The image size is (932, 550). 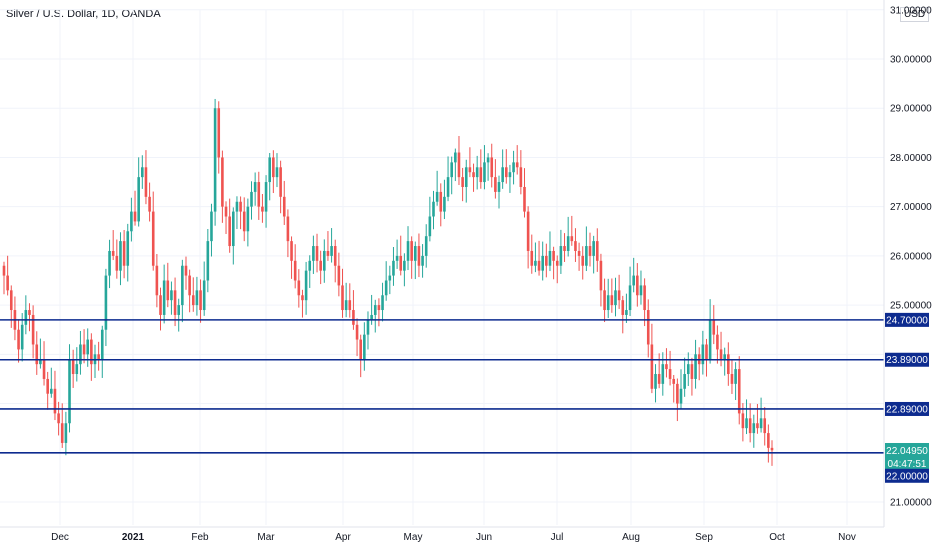 I want to click on time-axis: Dec 2021 Feb Mar Apr May Jun Jul Aug Sep Oct Nov, so click(x=442, y=534).